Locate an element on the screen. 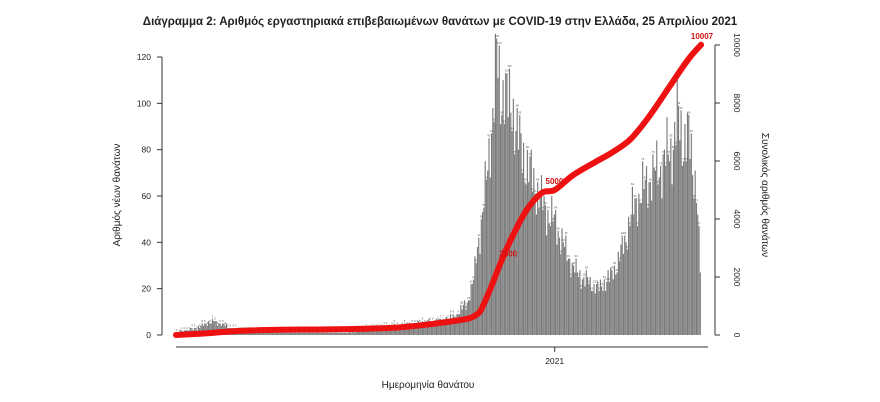  bar-value-label: 4 is located at coordinates (402, 323).